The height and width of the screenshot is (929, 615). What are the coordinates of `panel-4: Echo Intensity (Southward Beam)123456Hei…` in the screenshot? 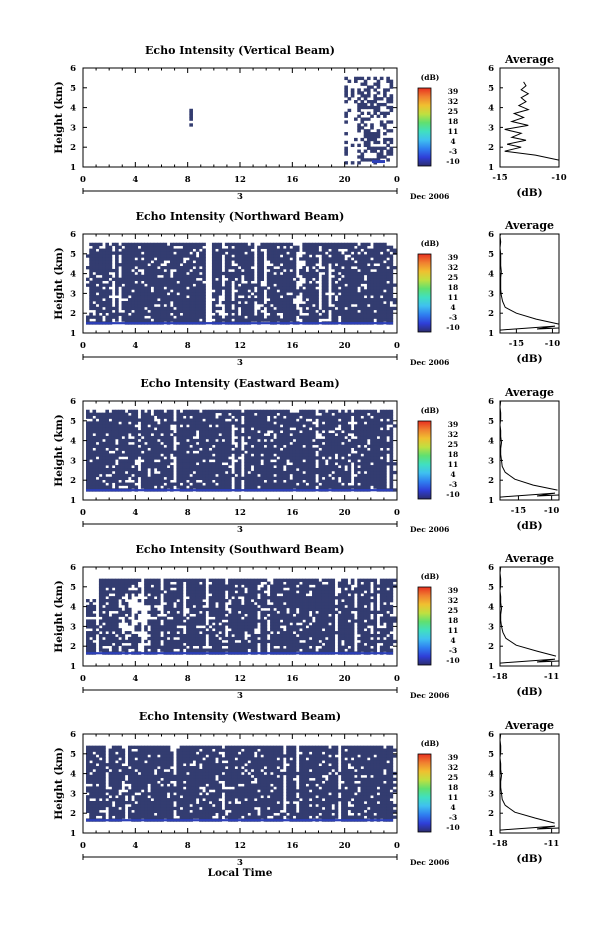 It's located at (306, 622).